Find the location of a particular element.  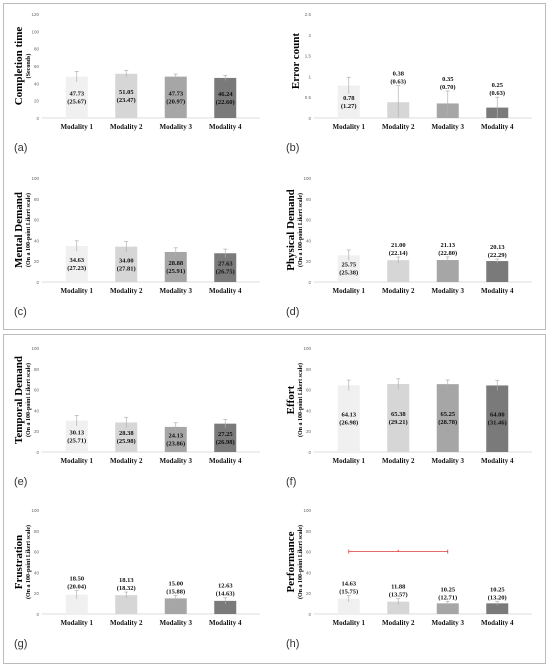

data-label: 10.25 is located at coordinates (497, 589).